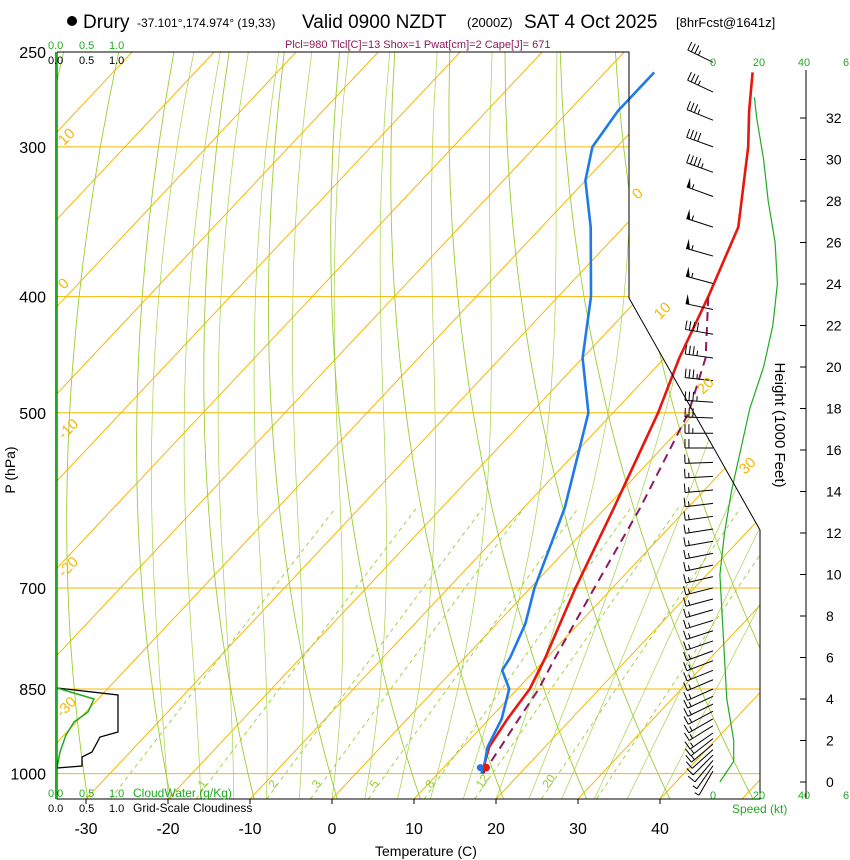 This screenshot has height=860, width=850. I want to click on height-axis-title: Height (1000 Feet), so click(779, 424).